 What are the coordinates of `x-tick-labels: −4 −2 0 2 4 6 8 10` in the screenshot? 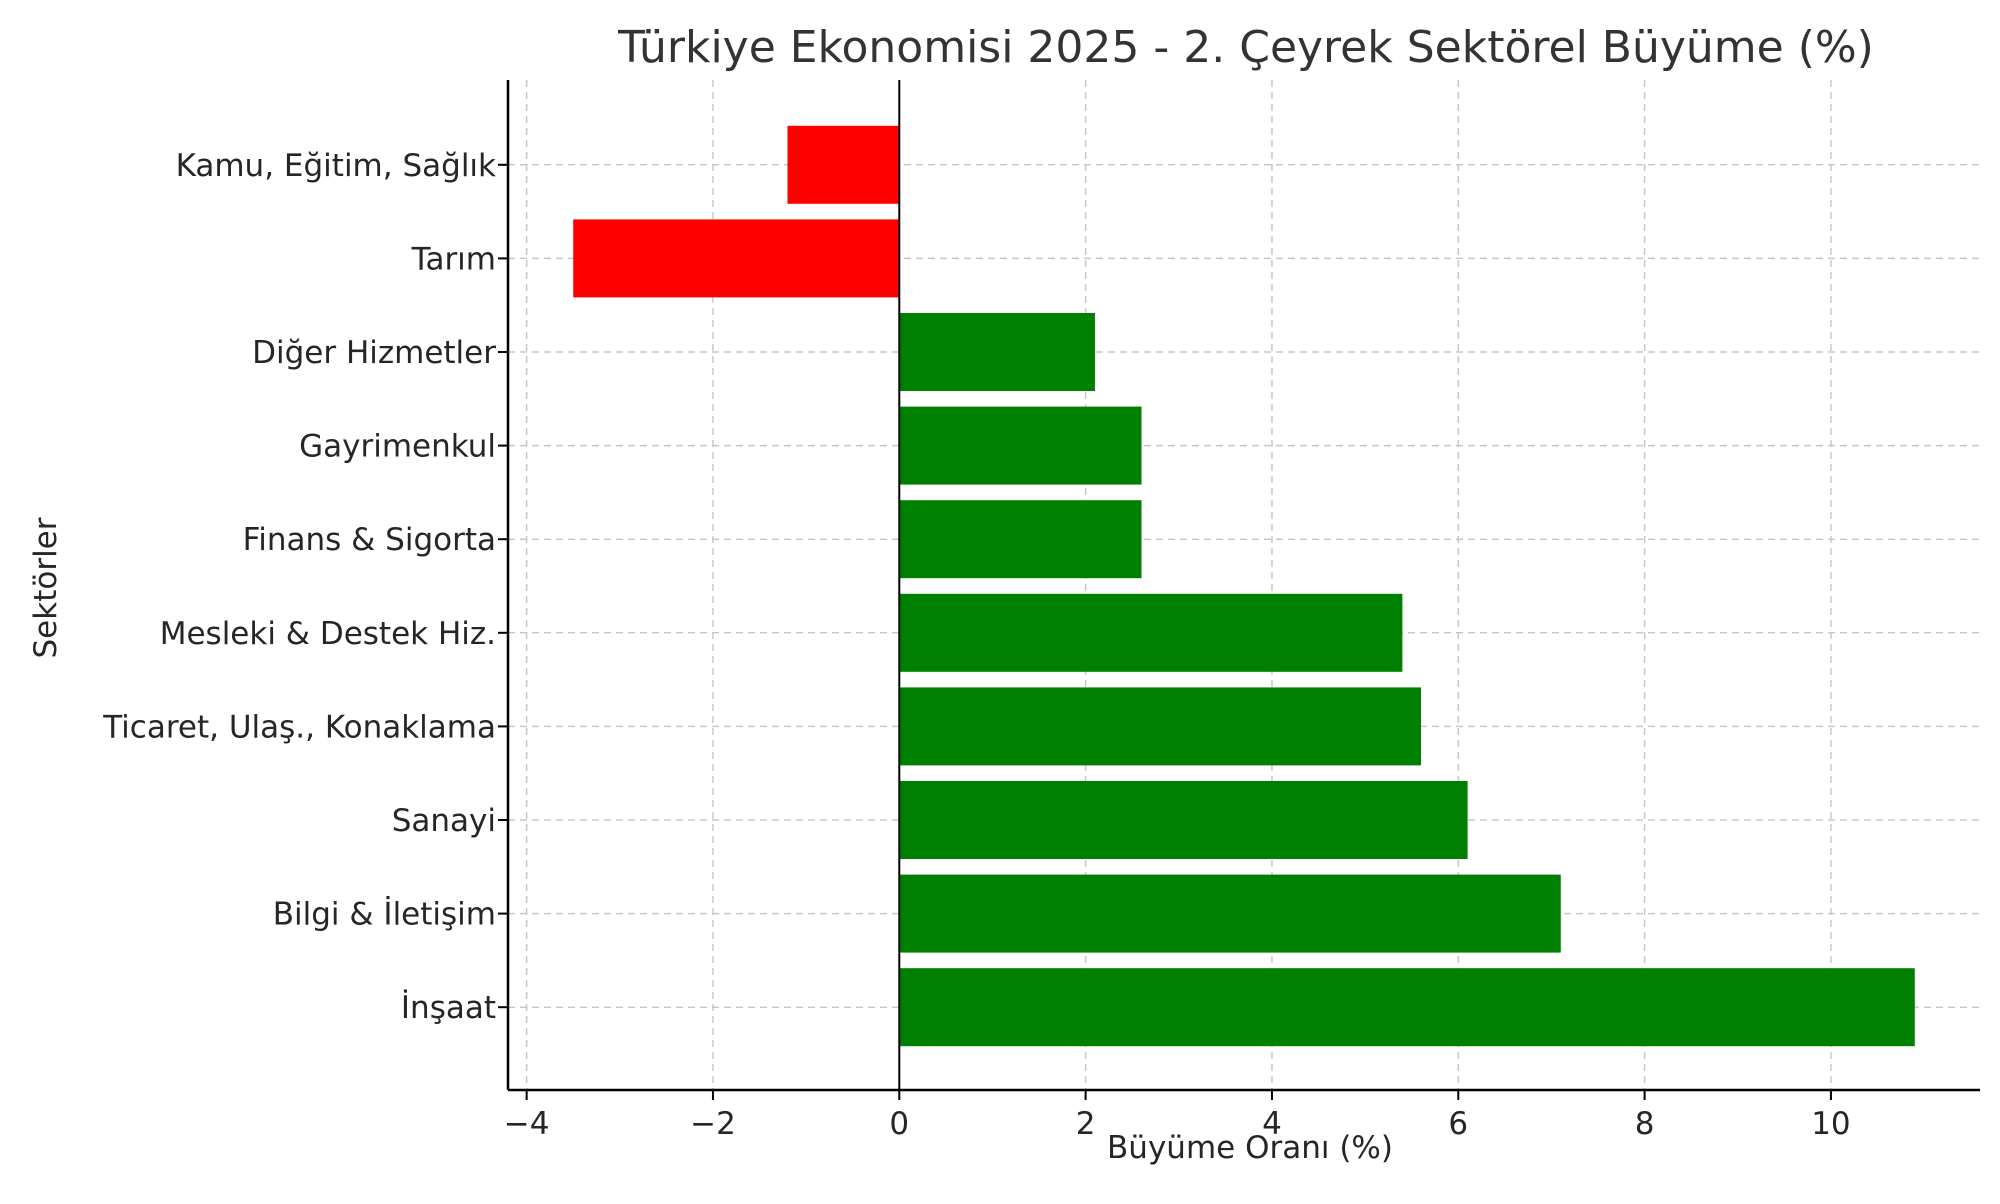 It's located at (1177, 1124).